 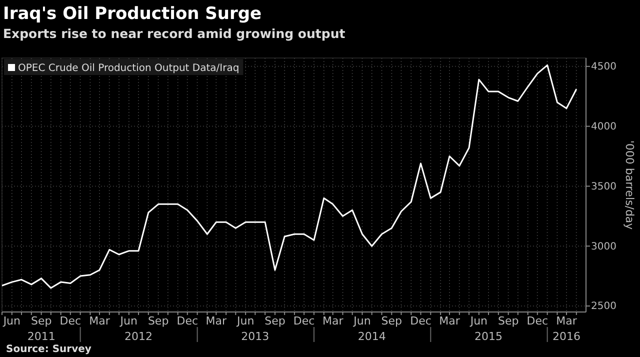 What do you see at coordinates (603, 306) in the screenshot?
I see `y-tick-label: 2500` at bounding box center [603, 306].